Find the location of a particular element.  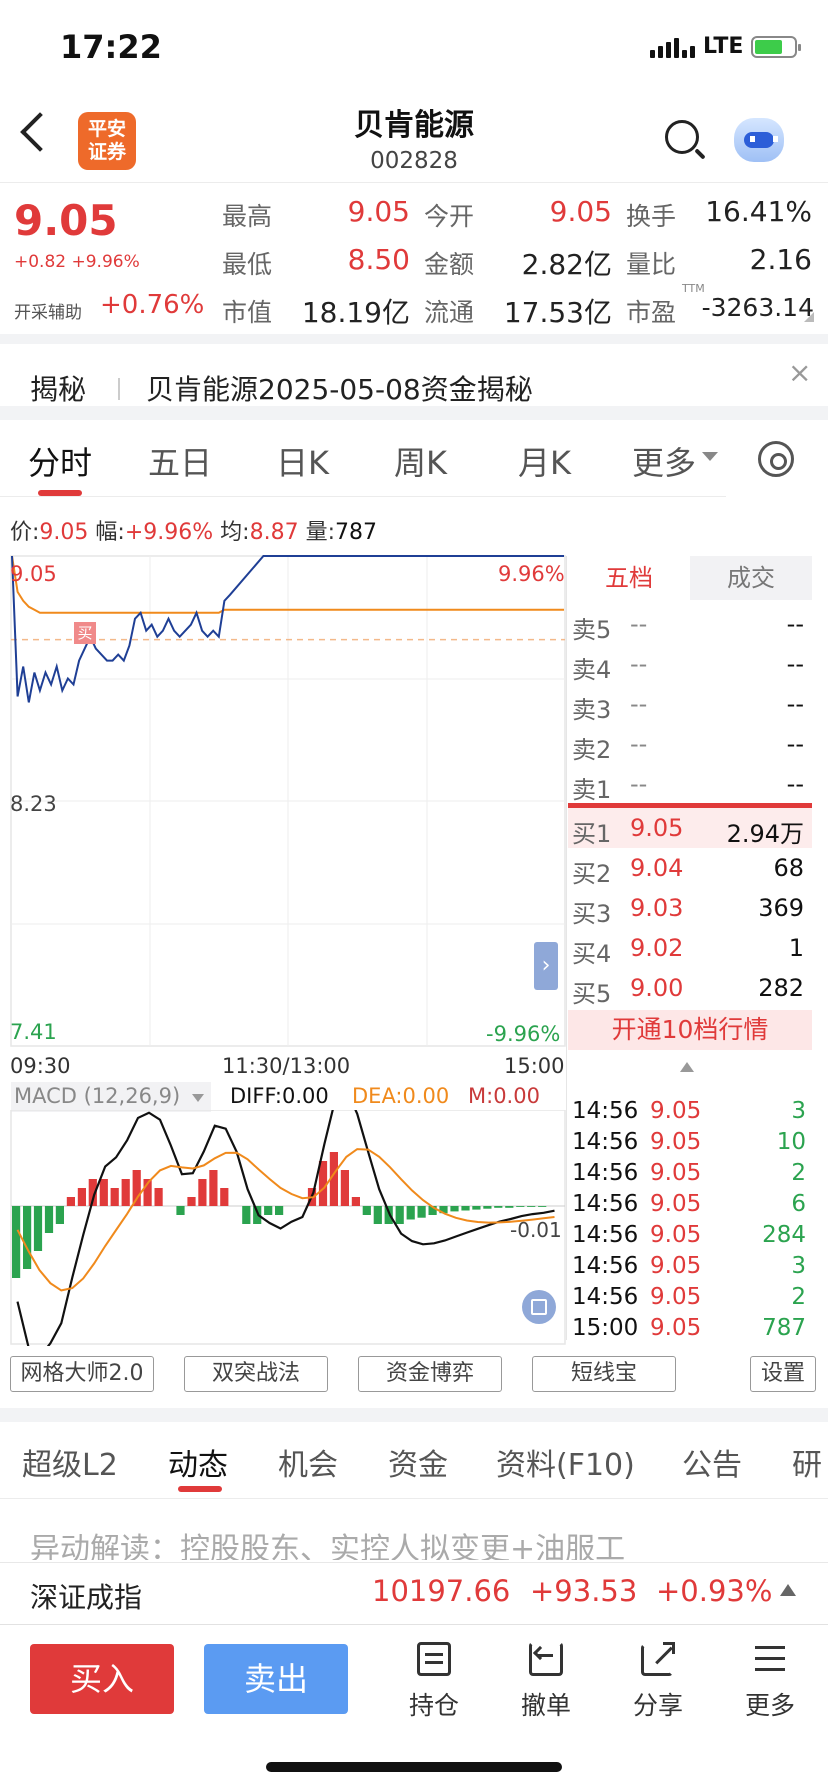

tab-announcement: 公告 is located at coordinates (712, 1462).